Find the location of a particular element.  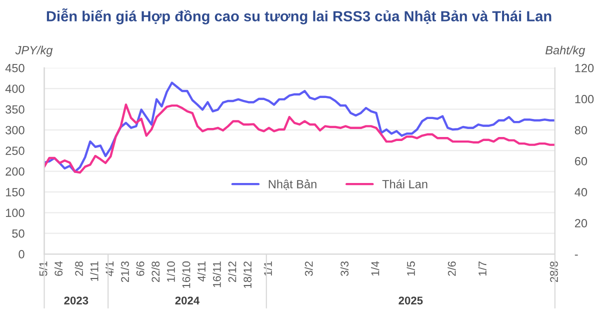

x-tick-label: 4/11 is located at coordinates (201, 272).